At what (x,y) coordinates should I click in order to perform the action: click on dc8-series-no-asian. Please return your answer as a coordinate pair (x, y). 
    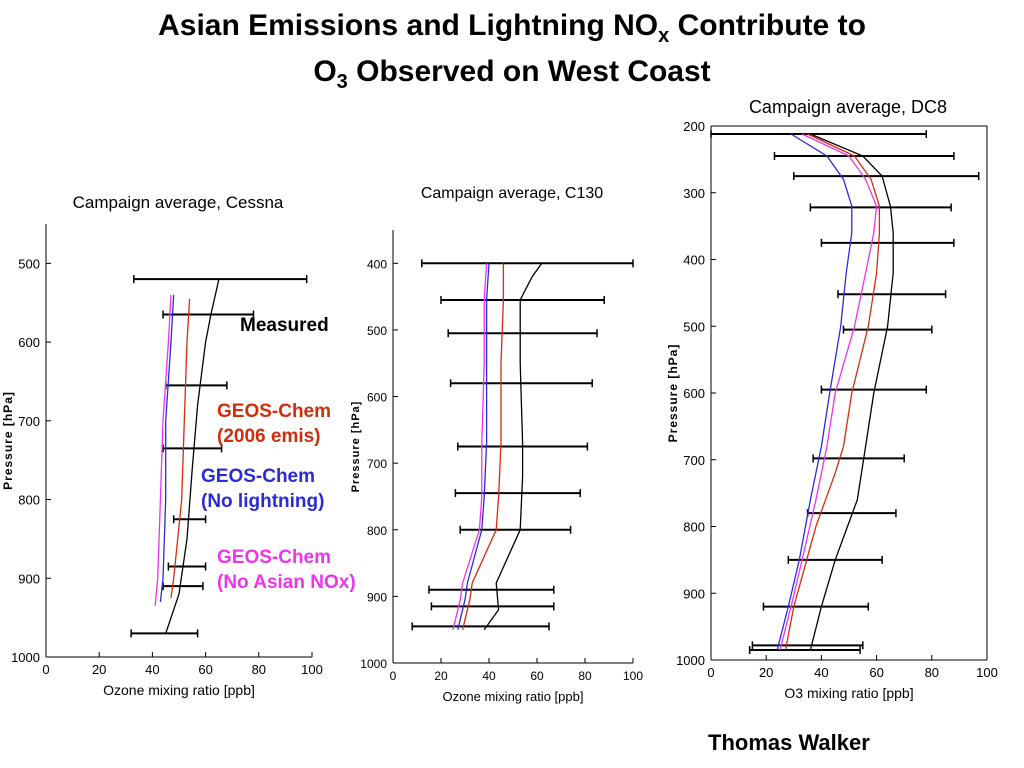
    Looking at the image, I should click on (828, 392).